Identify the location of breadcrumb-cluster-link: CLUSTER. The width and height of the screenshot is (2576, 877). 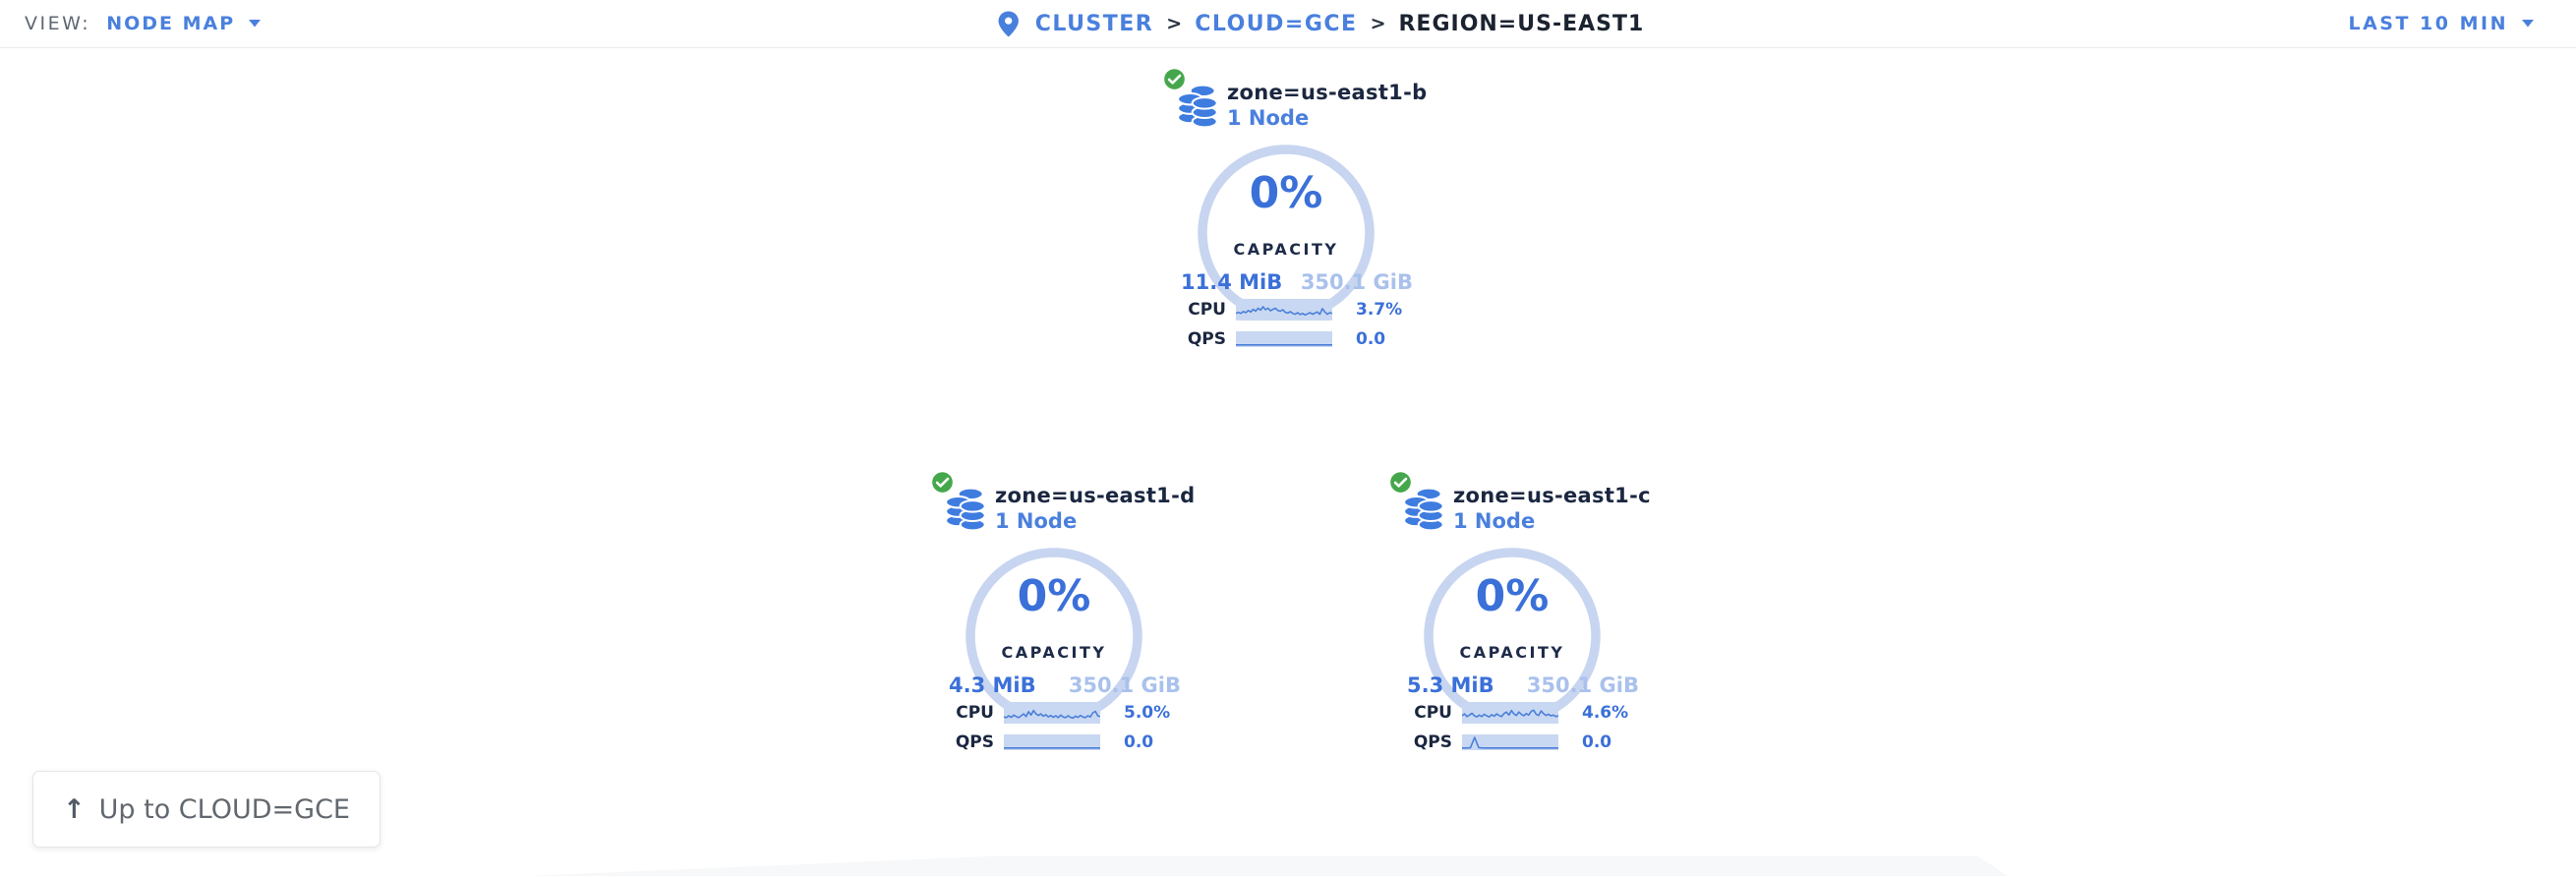
(1094, 23).